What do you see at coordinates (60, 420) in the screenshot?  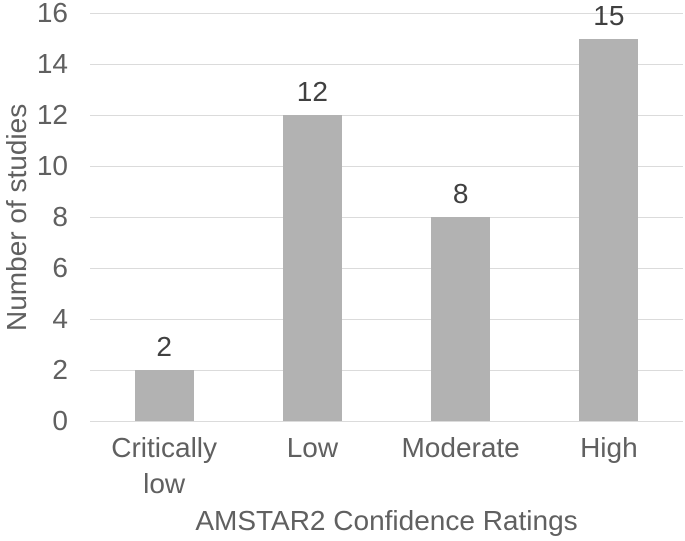 I see `y-tick-label: 0` at bounding box center [60, 420].